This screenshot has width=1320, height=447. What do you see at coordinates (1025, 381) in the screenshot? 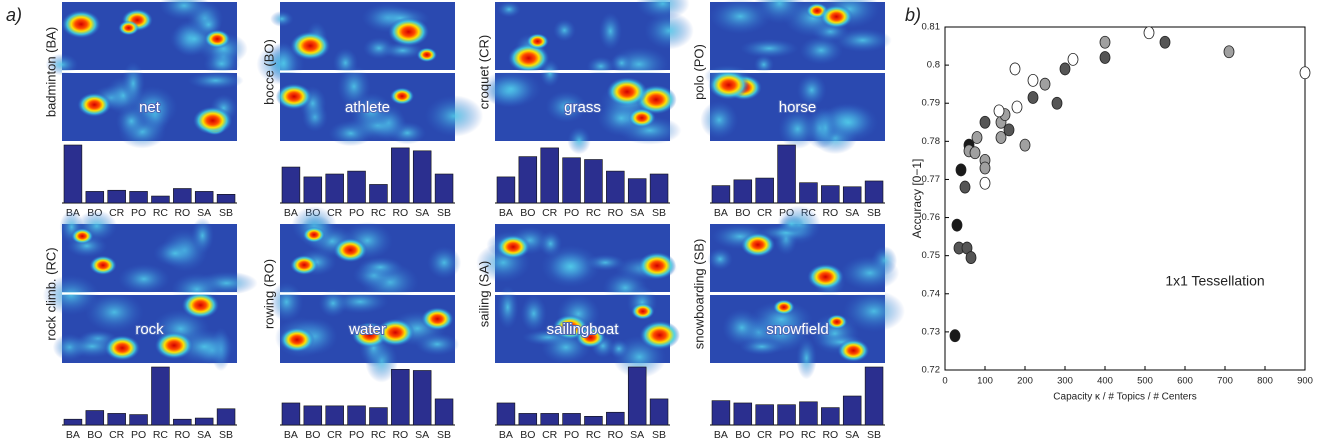
I see `x-tick-label: 200` at bounding box center [1025, 381].